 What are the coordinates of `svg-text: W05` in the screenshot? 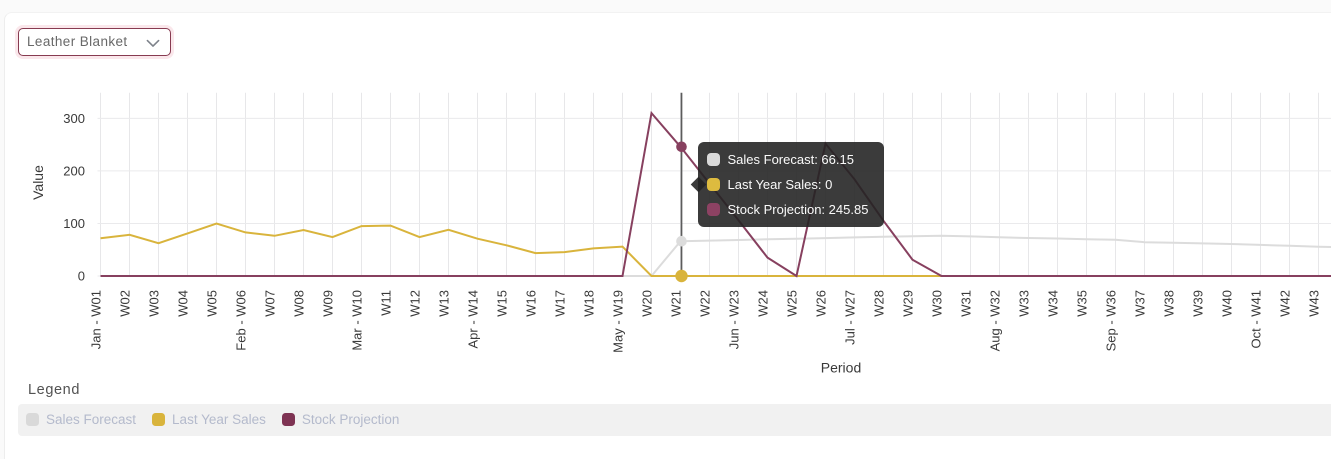 It's located at (212, 303).